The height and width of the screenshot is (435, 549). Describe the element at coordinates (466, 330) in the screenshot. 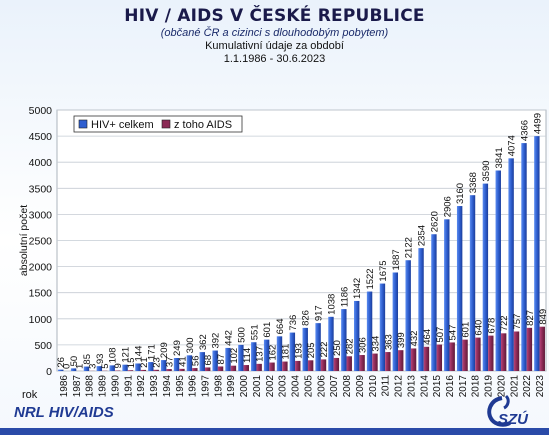

I see `data-label-aids-2017: 601` at that location.